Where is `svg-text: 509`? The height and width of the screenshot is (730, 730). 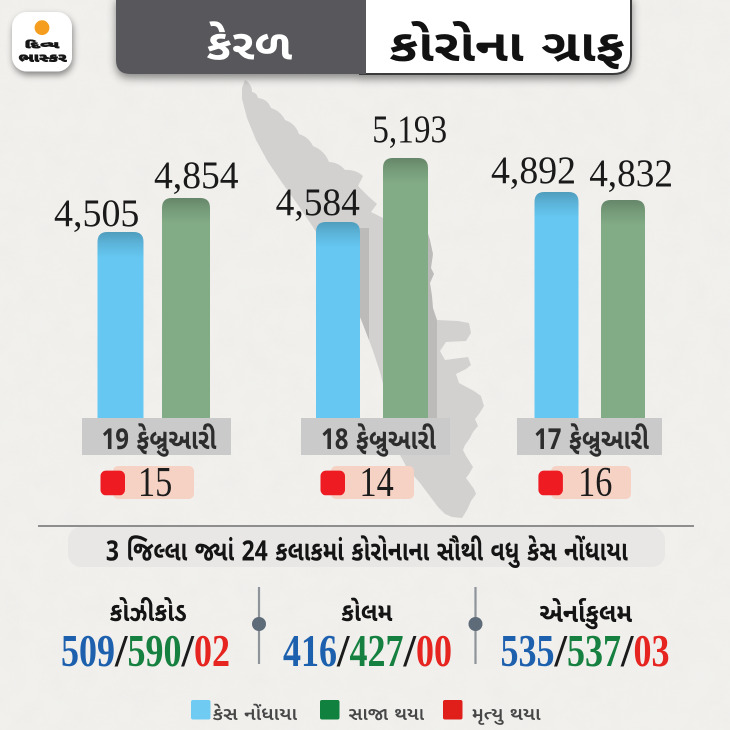 svg-text: 509 is located at coordinates (88, 650).